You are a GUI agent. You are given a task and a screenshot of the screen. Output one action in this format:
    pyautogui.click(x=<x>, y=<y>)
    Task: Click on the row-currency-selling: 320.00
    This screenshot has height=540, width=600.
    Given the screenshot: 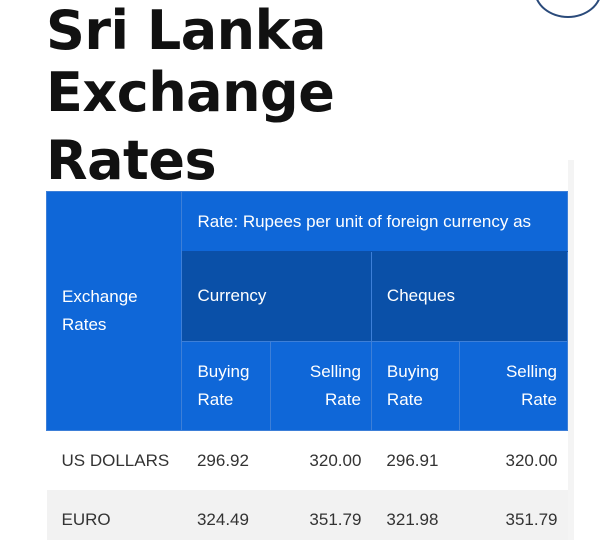 What is the action you would take?
    pyautogui.click(x=321, y=460)
    